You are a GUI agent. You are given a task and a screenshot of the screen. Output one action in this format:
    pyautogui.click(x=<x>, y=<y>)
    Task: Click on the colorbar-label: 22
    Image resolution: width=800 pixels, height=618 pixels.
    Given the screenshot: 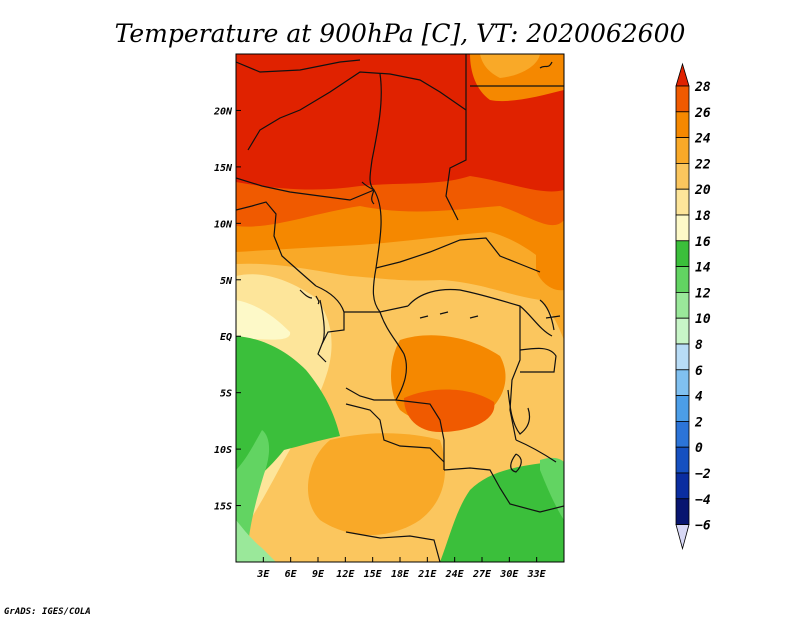 What is the action you would take?
    pyautogui.click(x=702, y=164)
    